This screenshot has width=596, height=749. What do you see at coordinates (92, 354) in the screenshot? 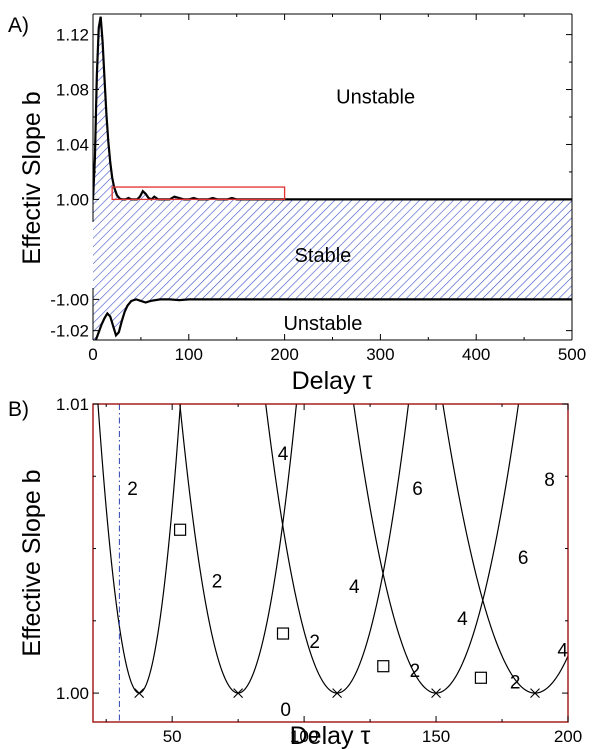
I see `x-tick-label: 0` at bounding box center [92, 354].